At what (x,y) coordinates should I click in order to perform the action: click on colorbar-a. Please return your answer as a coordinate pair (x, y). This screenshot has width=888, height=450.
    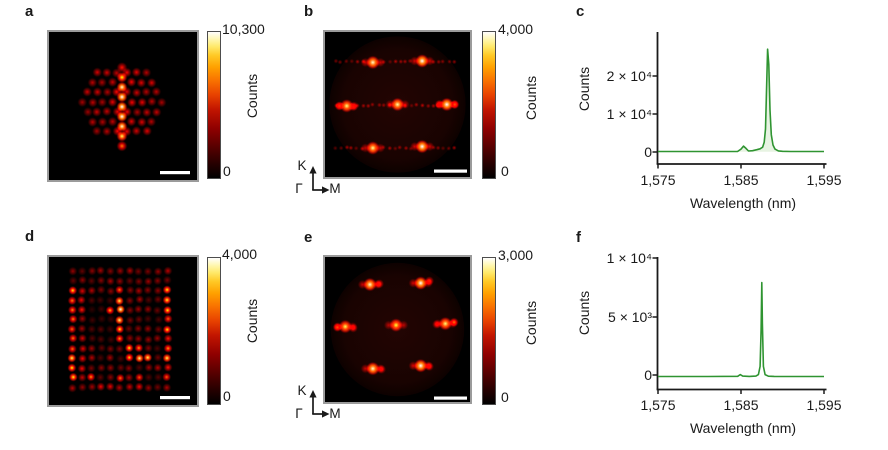
    Looking at the image, I should click on (214, 105).